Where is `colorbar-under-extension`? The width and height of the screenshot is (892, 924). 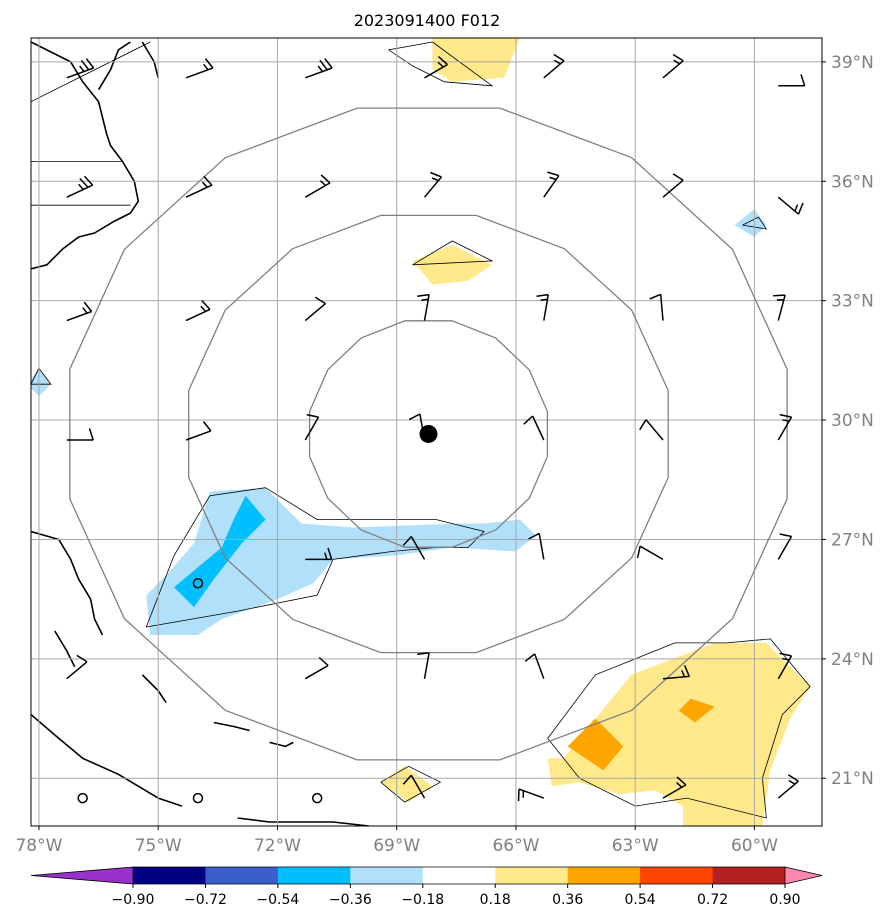
colorbar-under-extension is located at coordinates (82, 875).